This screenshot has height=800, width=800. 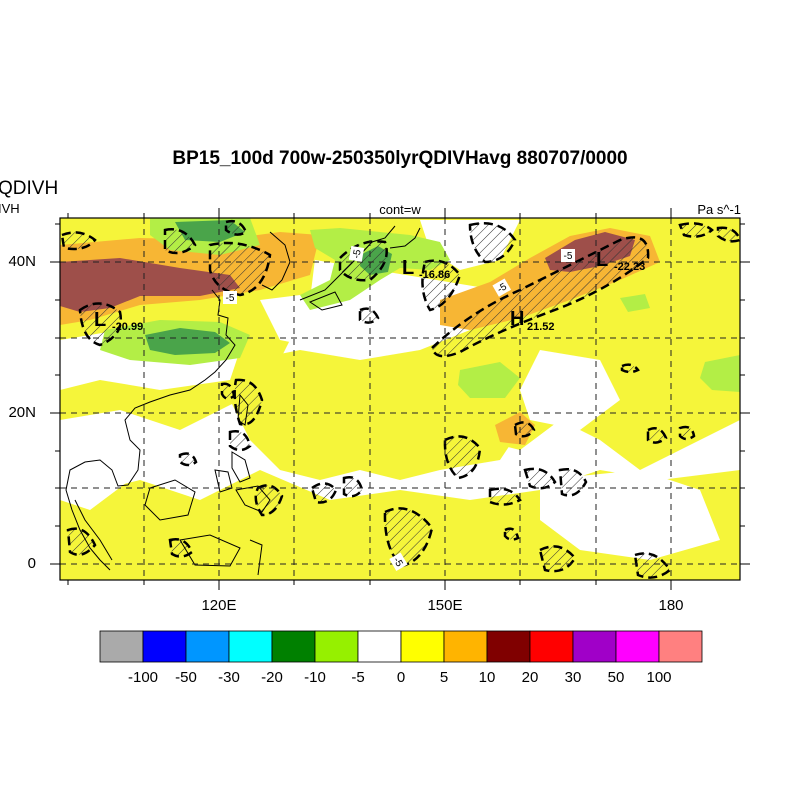 I want to click on colorbar-label: 20, so click(x=530, y=677).